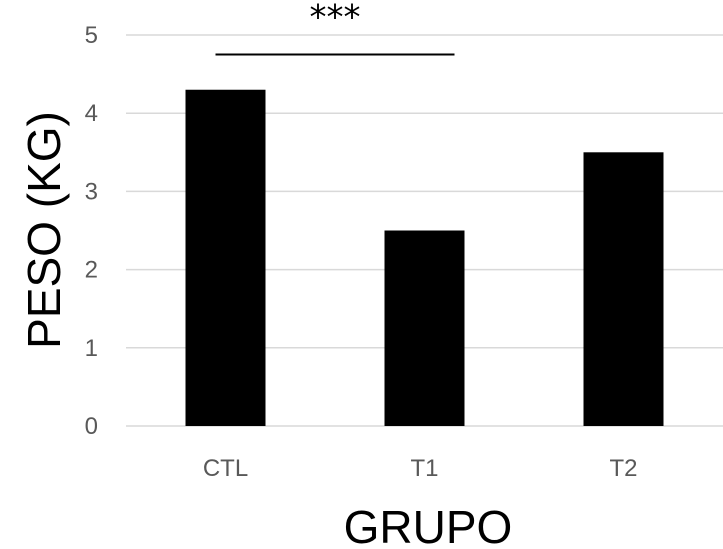 The image size is (723, 549). Describe the element at coordinates (91, 231) in the screenshot. I see `y-axis-ticks: 0 1 2 3 4 5` at that location.